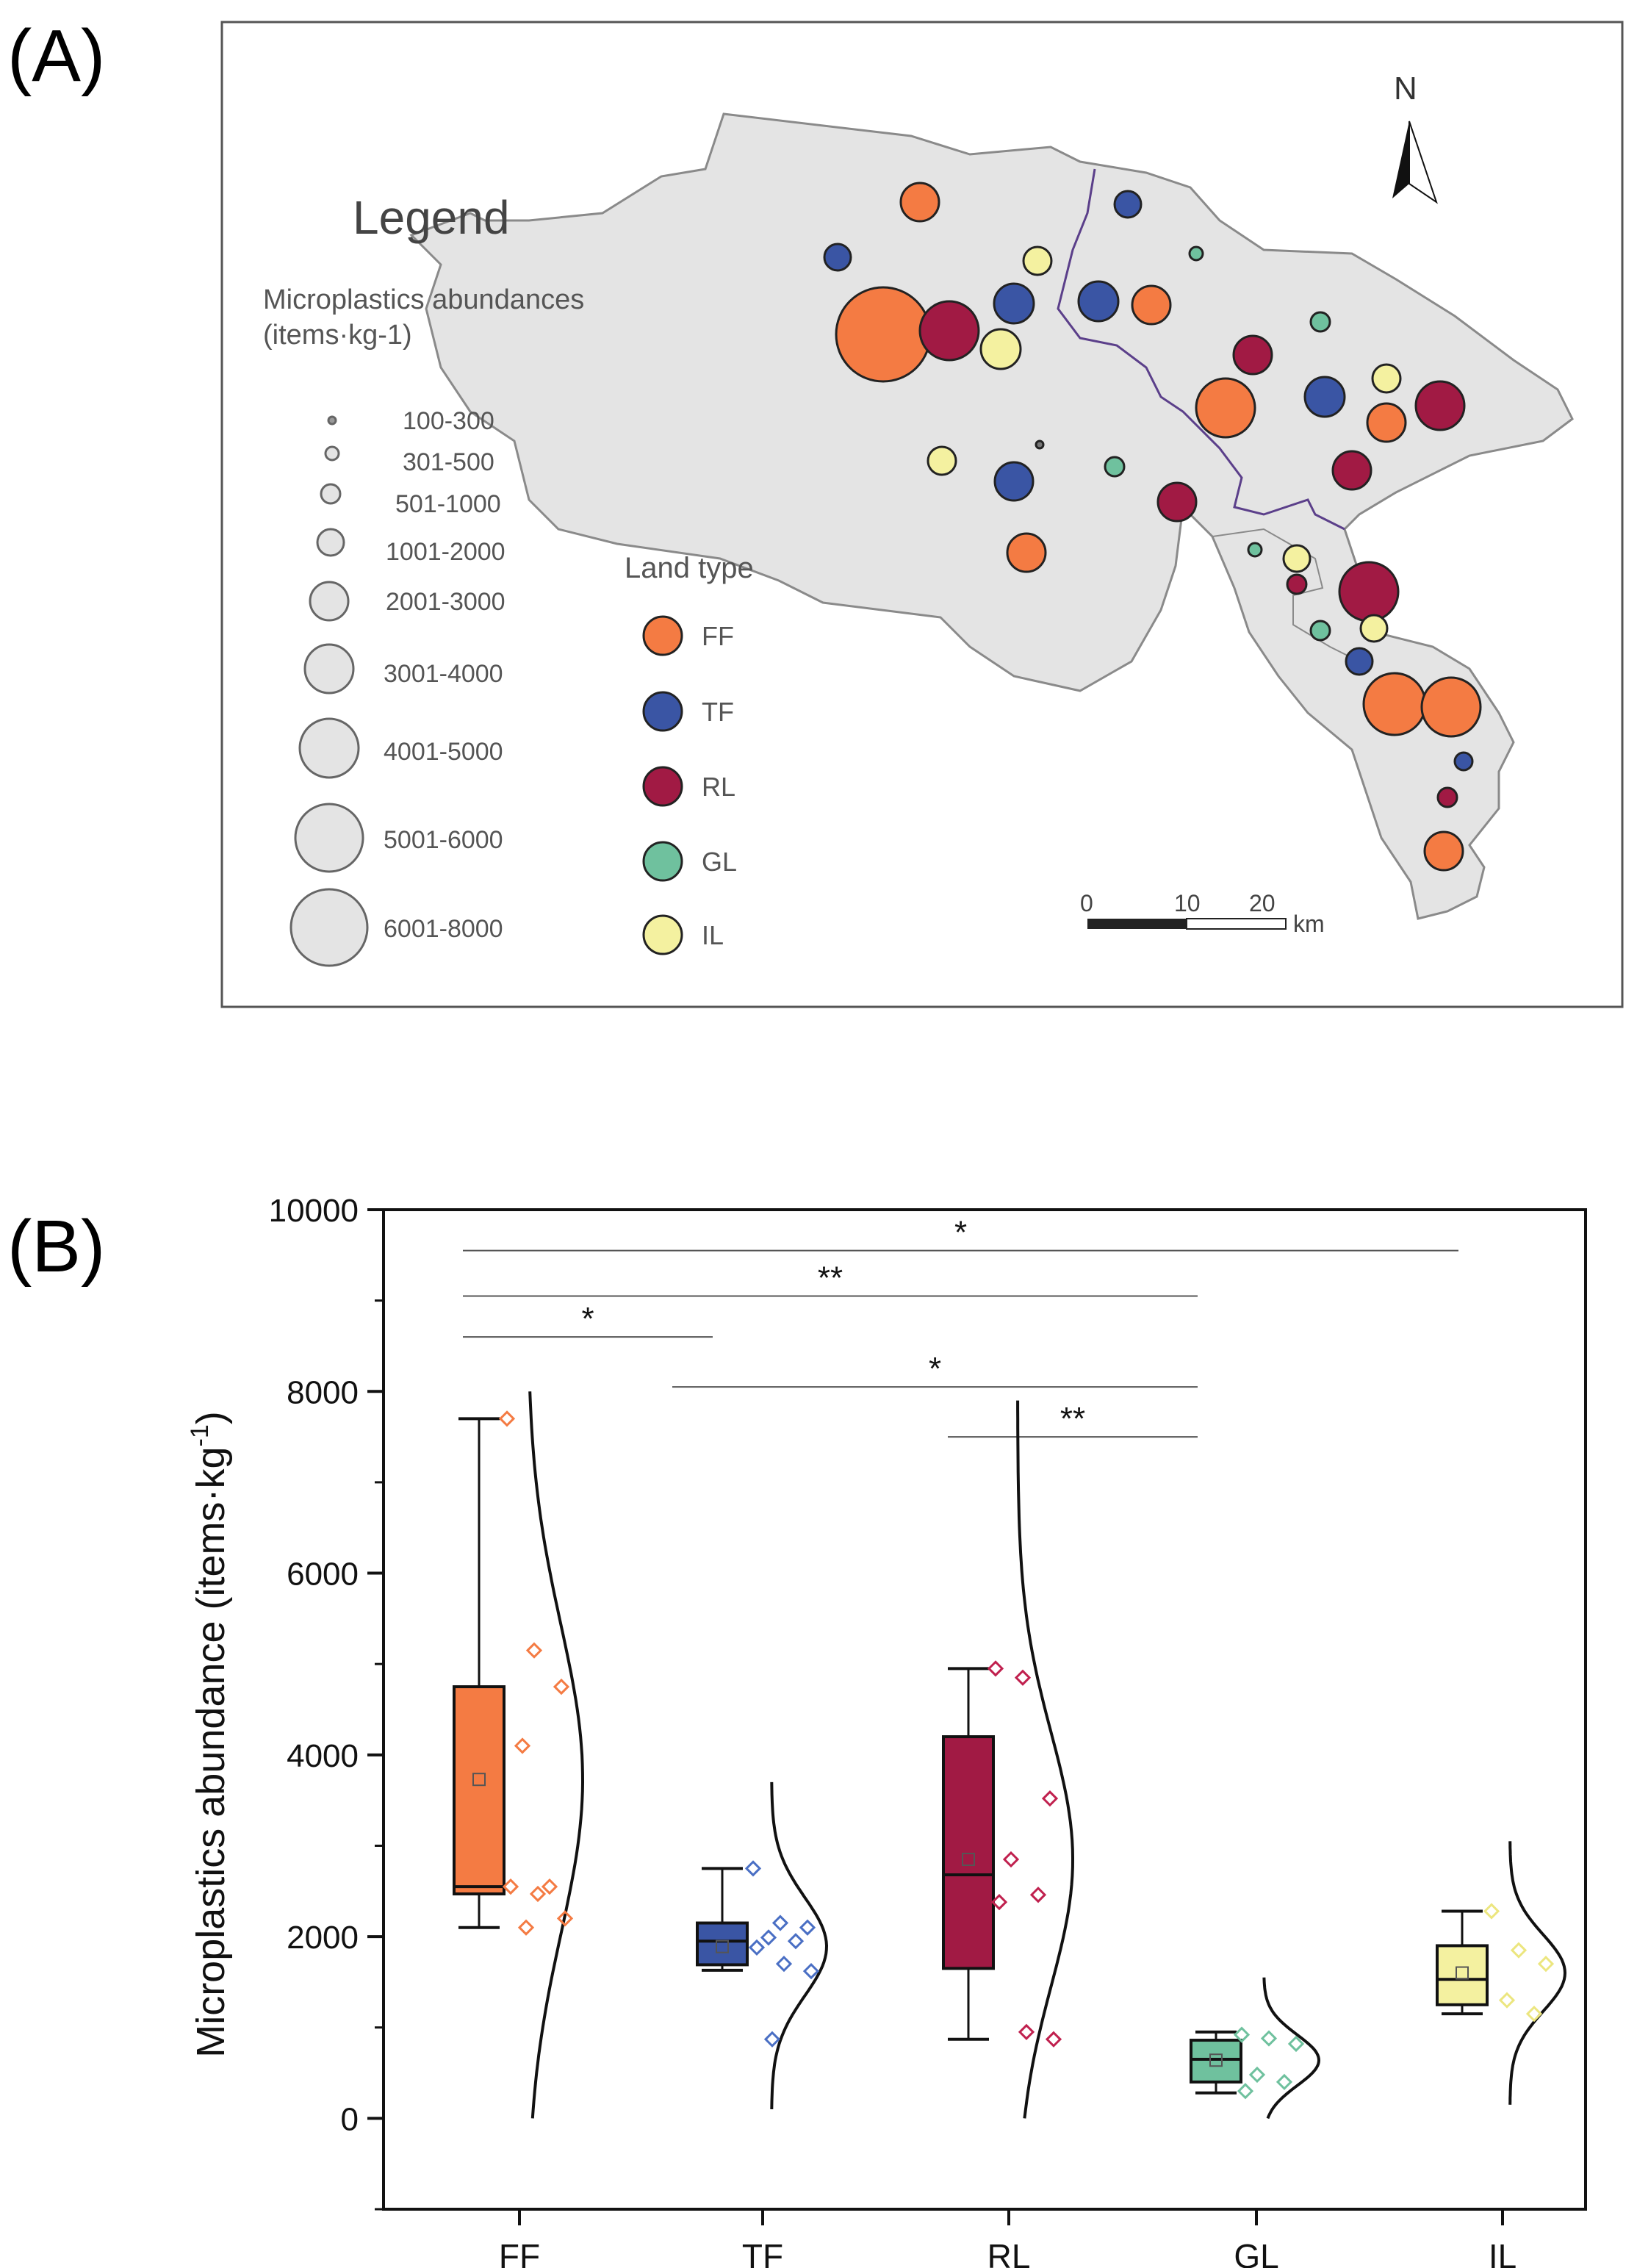 This screenshot has height=2268, width=1637. Describe the element at coordinates (1263, 903) in the screenshot. I see `scale-tick-label: 20` at that location.